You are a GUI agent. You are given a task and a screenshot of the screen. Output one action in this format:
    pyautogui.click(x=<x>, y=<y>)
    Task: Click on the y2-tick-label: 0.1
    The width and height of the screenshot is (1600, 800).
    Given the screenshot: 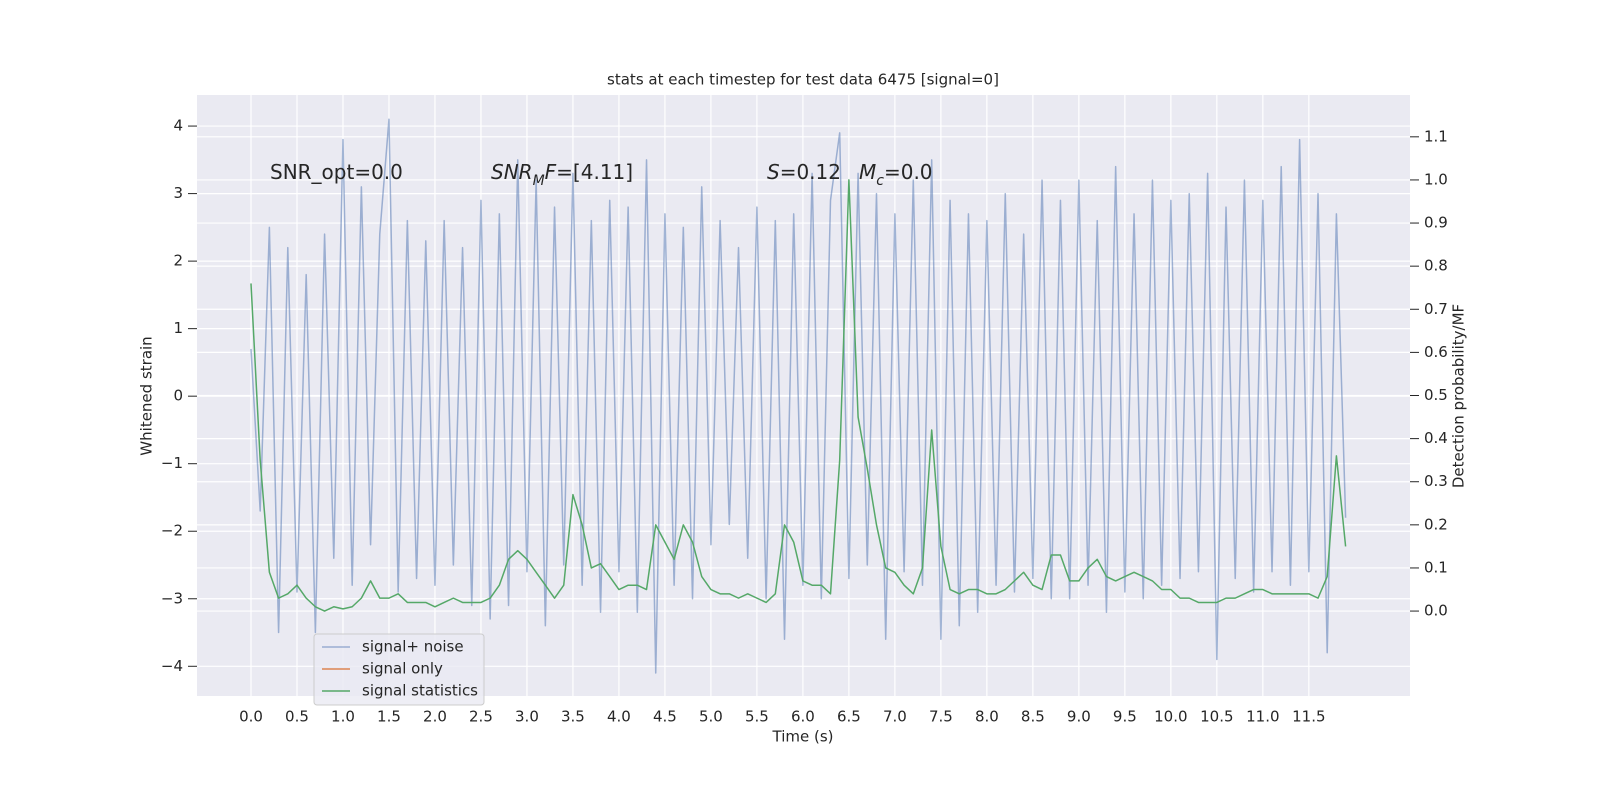 What is the action you would take?
    pyautogui.click(x=1436, y=567)
    